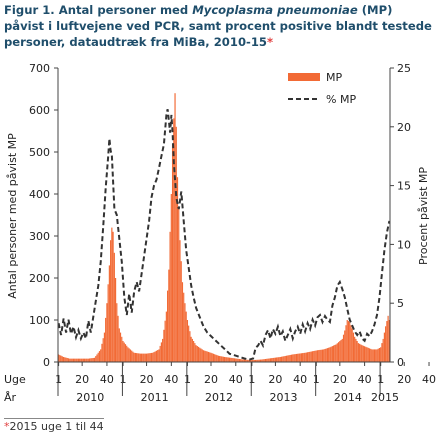 The height and width of the screenshot is (435, 440). What do you see at coordinates (39, 110) in the screenshot?
I see `y-tick-label: 600` at bounding box center [39, 110].